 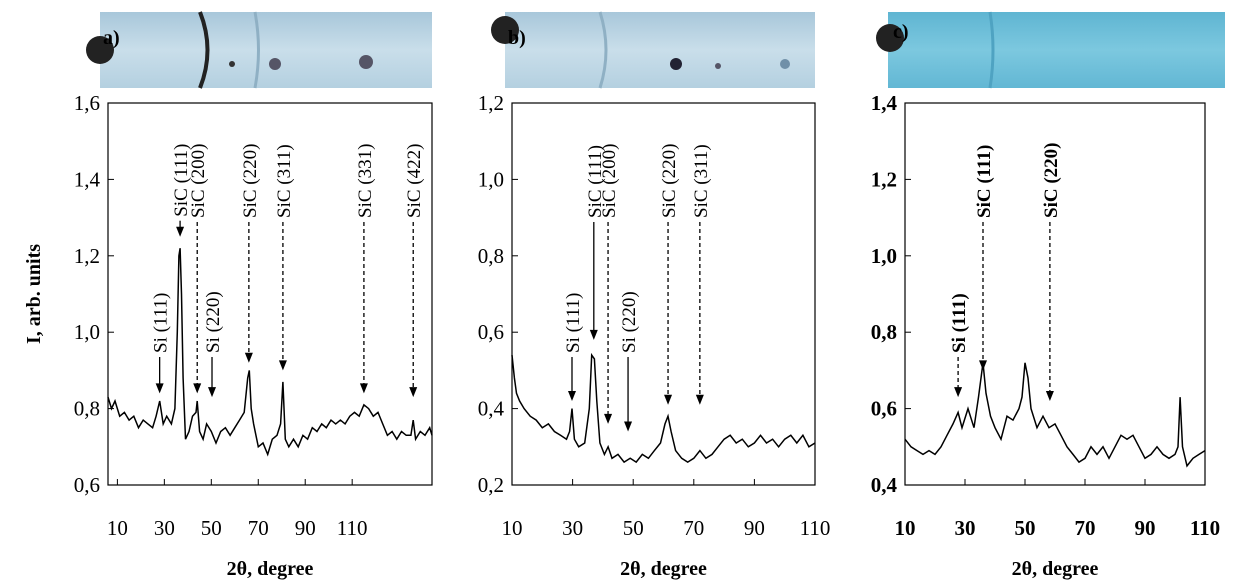 I want to click on panel-label: c), so click(x=901, y=32).